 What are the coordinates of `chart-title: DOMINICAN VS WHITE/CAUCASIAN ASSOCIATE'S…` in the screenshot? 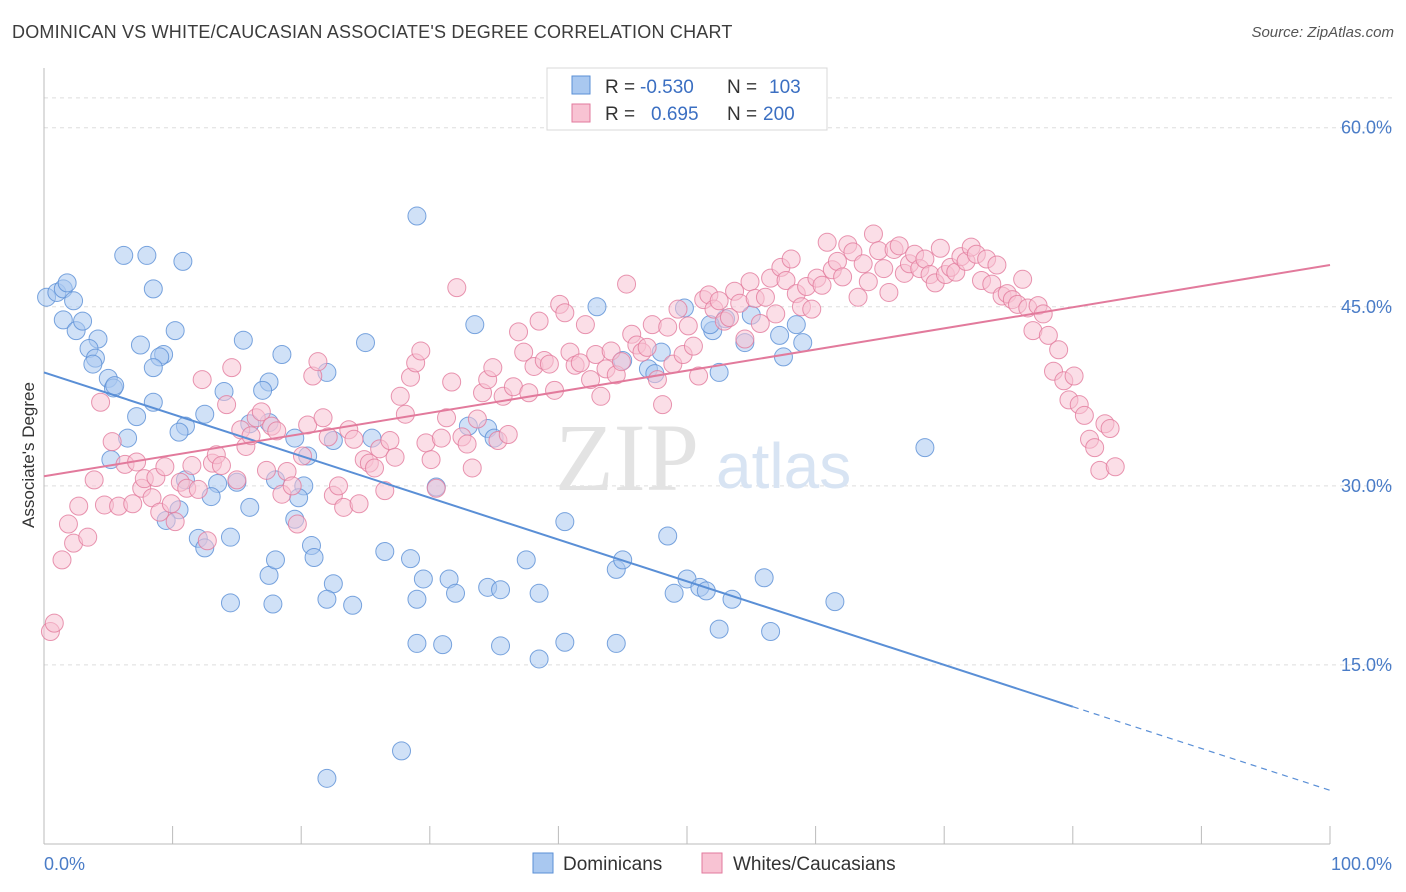 It's located at (372, 32).